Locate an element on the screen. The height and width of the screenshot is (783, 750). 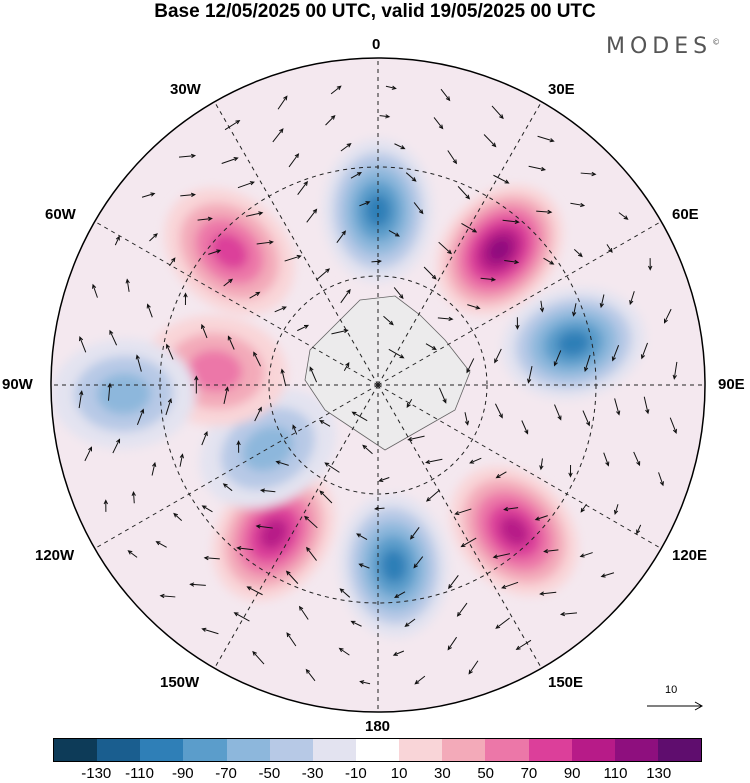
lon-label-150e: 150E is located at coordinates (566, 682).